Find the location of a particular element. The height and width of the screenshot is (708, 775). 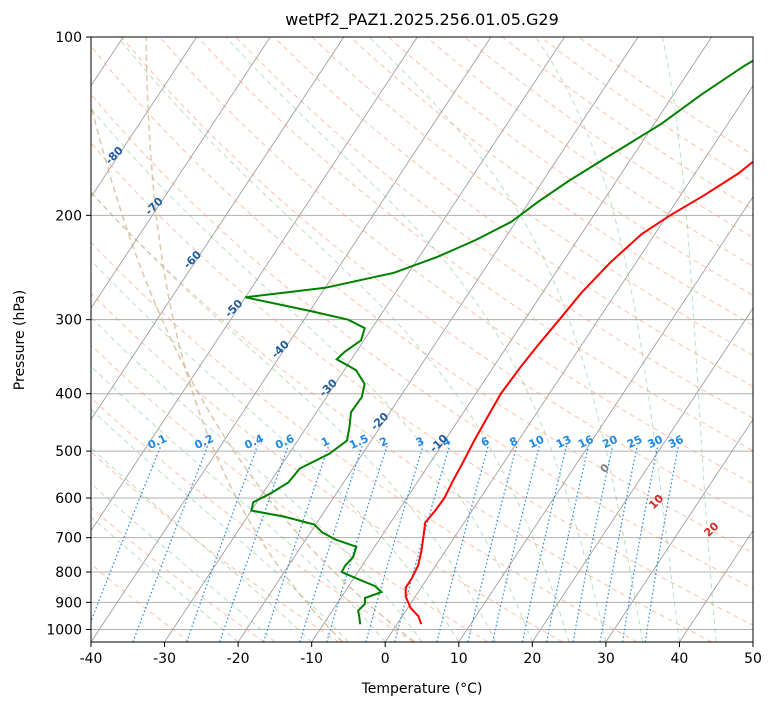

y-axis-title: Pressure (hPa) is located at coordinates (20, 340).